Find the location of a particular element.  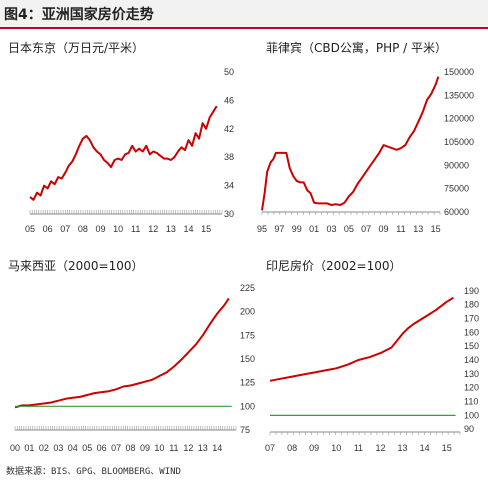

figure-title: 图4：亚洲国家房价走势 is located at coordinates (79, 15).